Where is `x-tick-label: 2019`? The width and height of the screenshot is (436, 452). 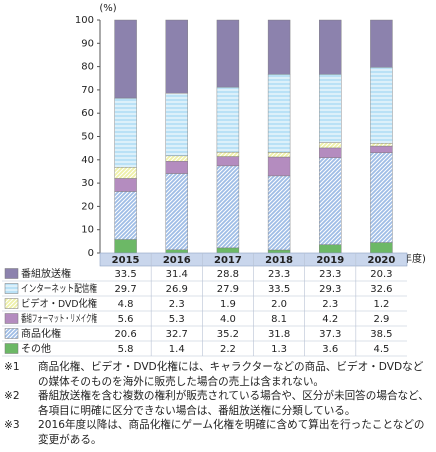
x-tick-label: 2019 is located at coordinates (330, 260).